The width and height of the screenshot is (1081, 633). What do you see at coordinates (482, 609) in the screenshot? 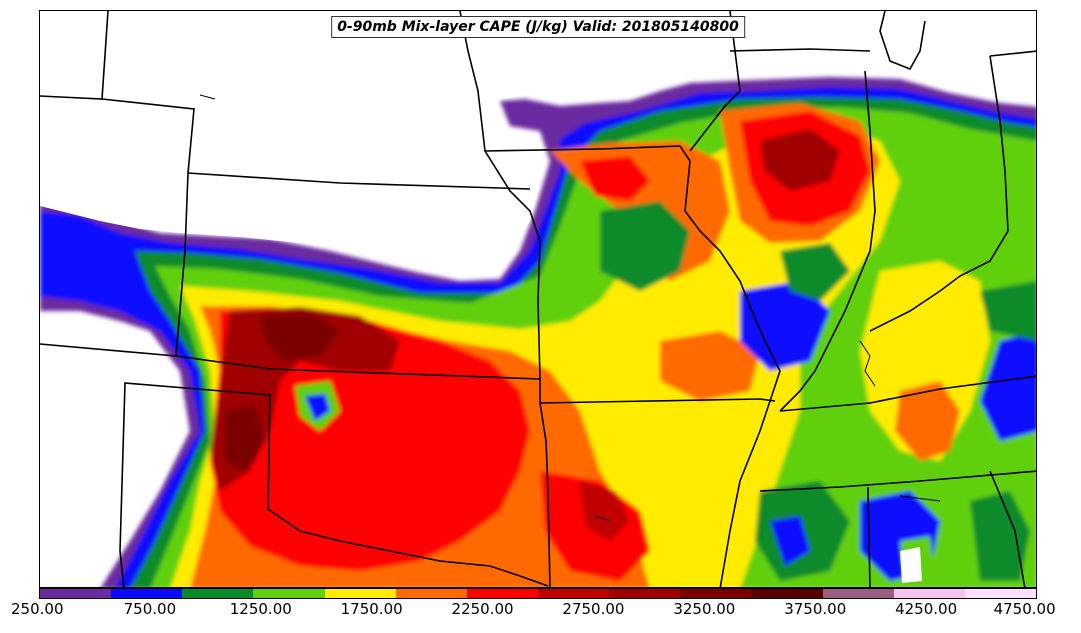
I see `colorbar-tick-label: 2250.00` at bounding box center [482, 609].